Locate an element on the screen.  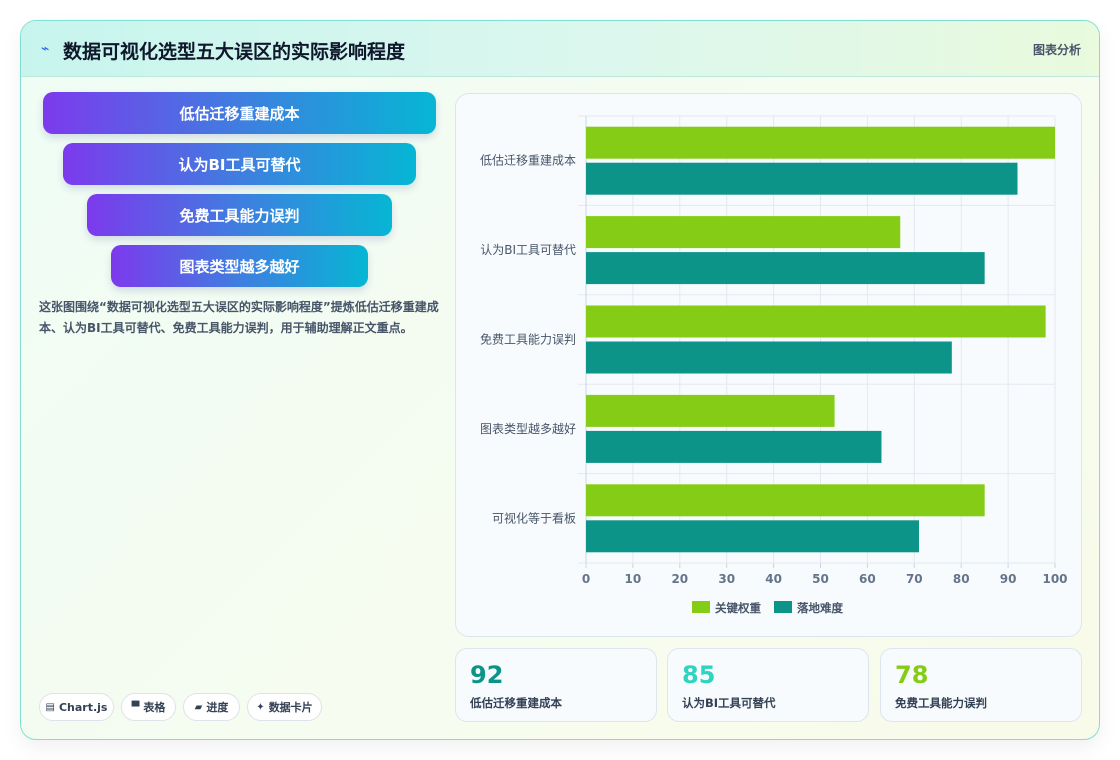
y-tick-label: 低估迁移重建成本 is located at coordinates (528, 161).